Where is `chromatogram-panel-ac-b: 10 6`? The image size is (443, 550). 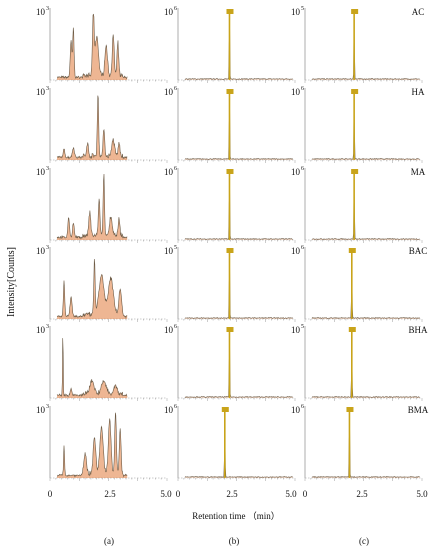 chromatogram-panel-ac-b: 10 6 is located at coordinates (230, 44).